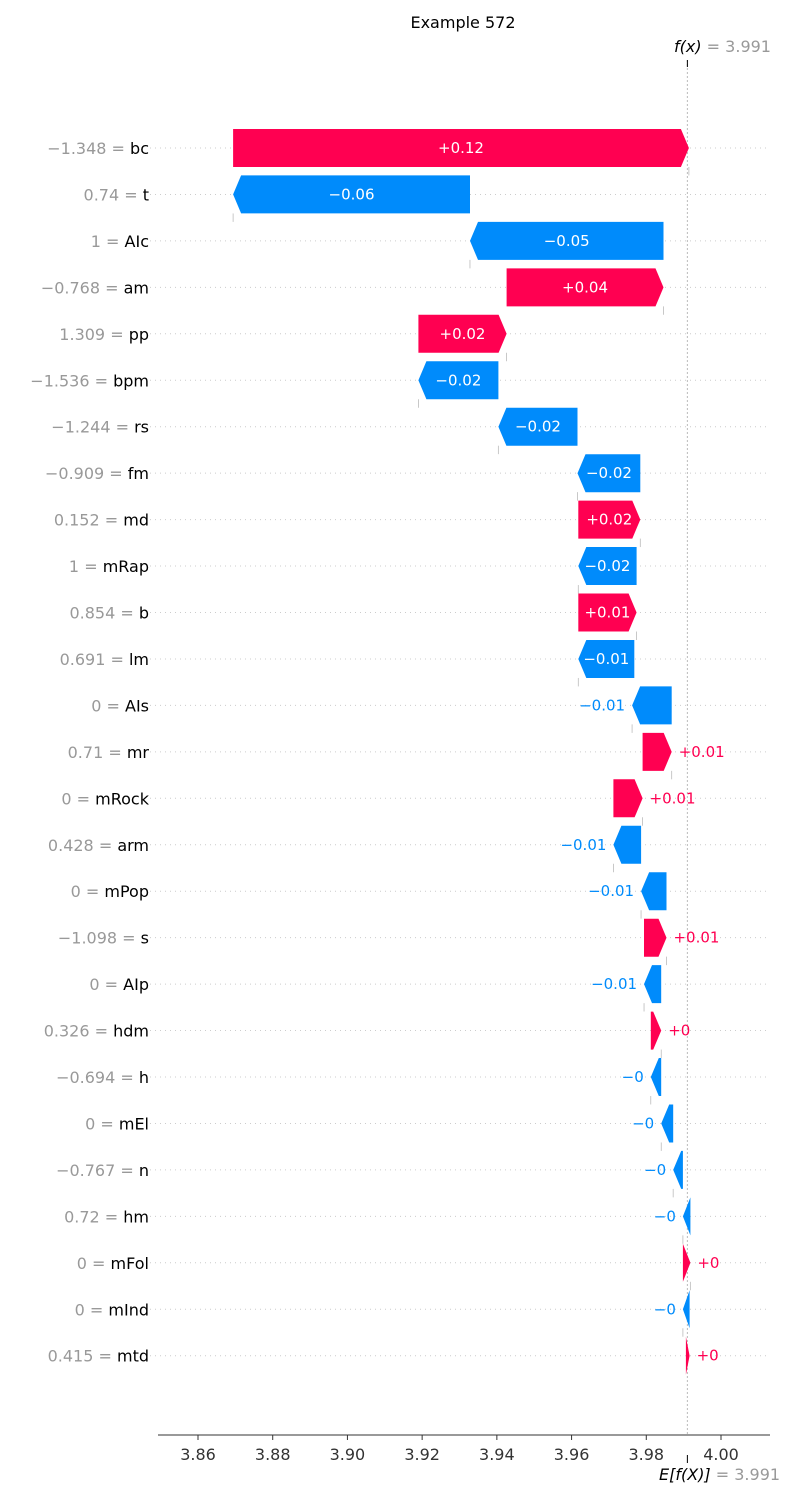 This screenshot has height=1500, width=800. Describe the element at coordinates (497, 1454) in the screenshot. I see `x-tick-label: 3.94` at that location.